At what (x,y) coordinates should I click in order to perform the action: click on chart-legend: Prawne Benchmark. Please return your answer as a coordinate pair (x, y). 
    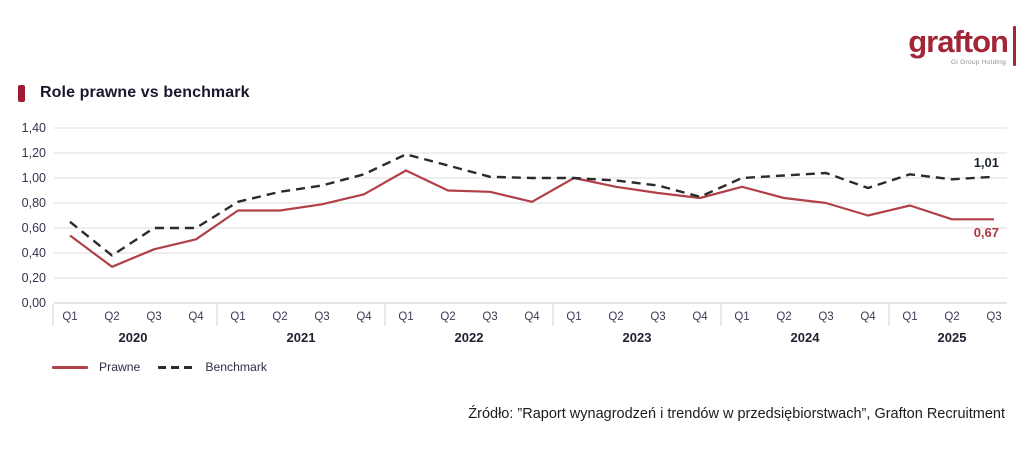
    Looking at the image, I should click on (159, 367).